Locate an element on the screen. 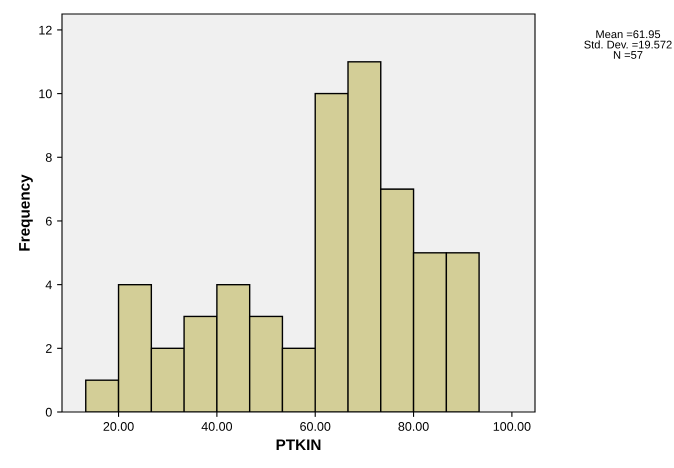  y-tick-label: 4 is located at coordinates (49, 285).